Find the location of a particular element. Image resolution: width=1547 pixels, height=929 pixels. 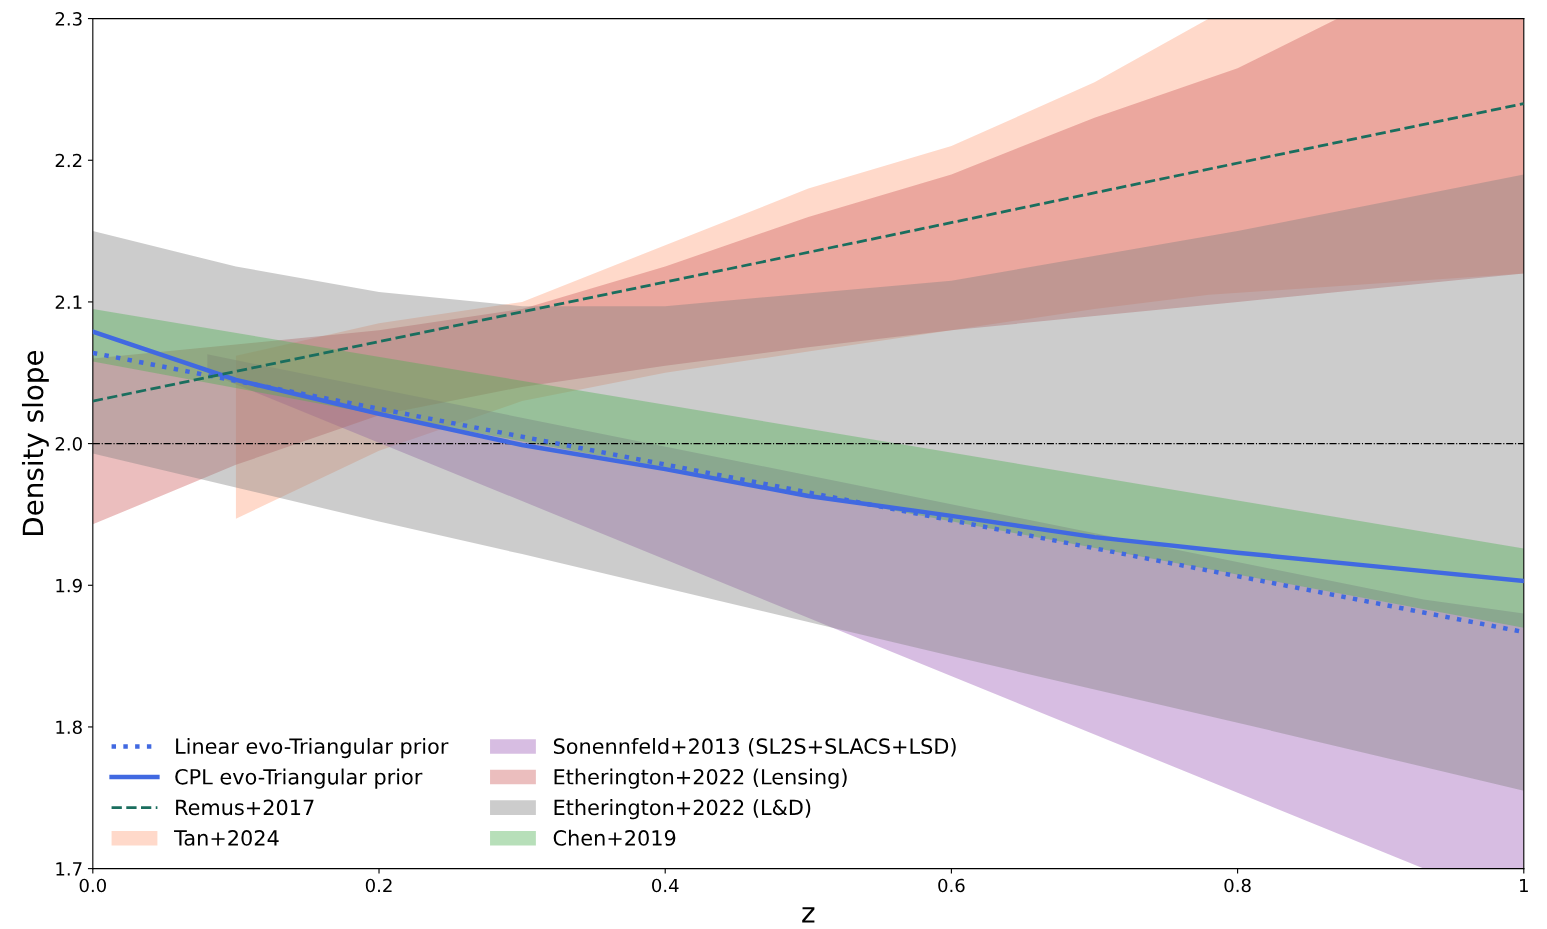

y-tick-label: 1.7 is located at coordinates (69, 869).